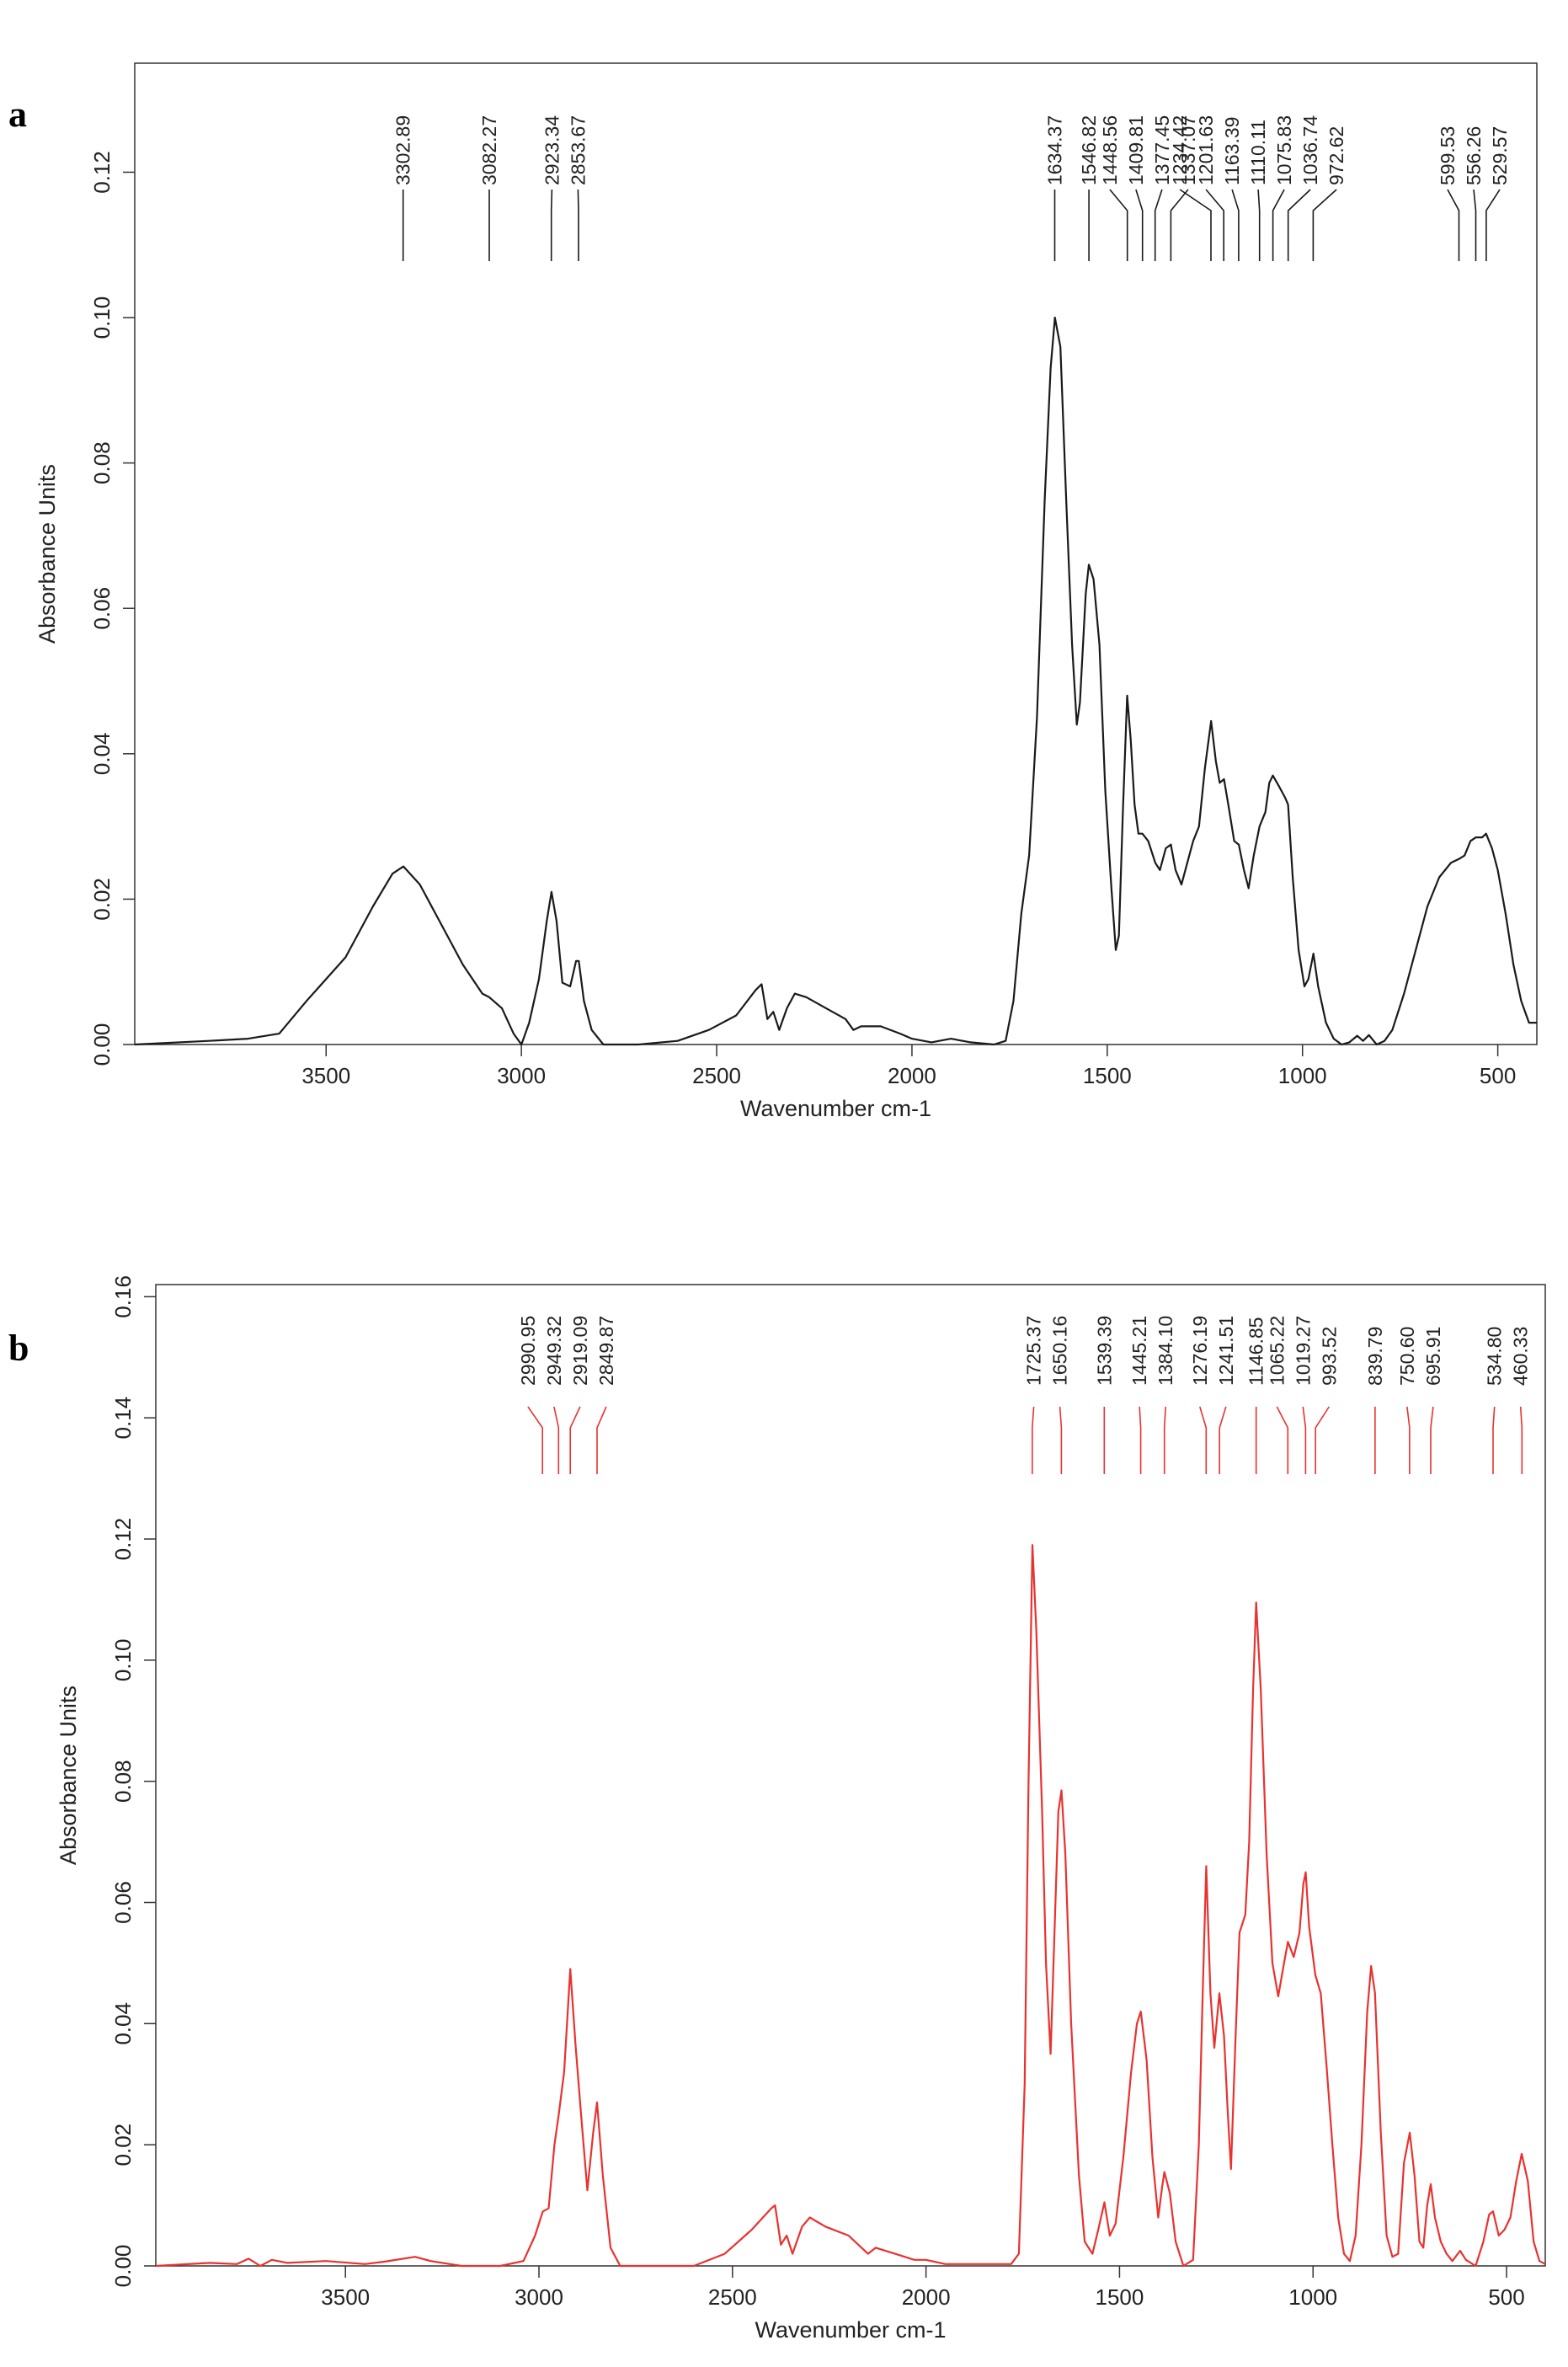 The height and width of the screenshot is (2367, 1568). I want to click on peak-label: 599.53, so click(1448, 155).